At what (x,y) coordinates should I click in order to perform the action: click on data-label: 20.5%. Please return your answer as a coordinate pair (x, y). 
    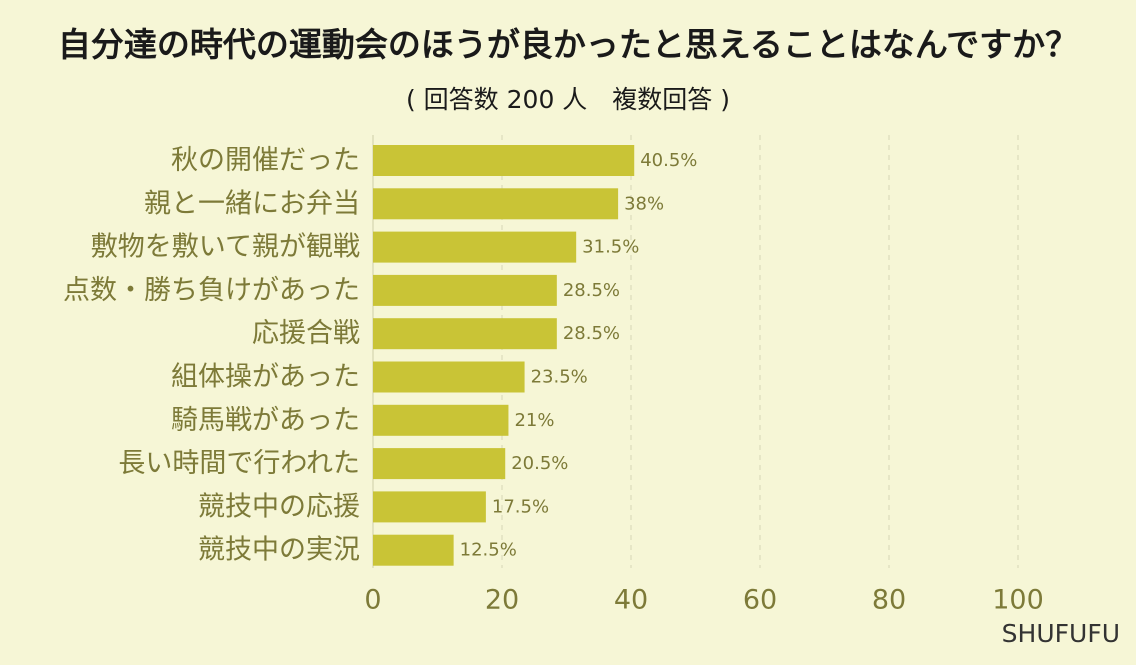
    Looking at the image, I should click on (539, 463).